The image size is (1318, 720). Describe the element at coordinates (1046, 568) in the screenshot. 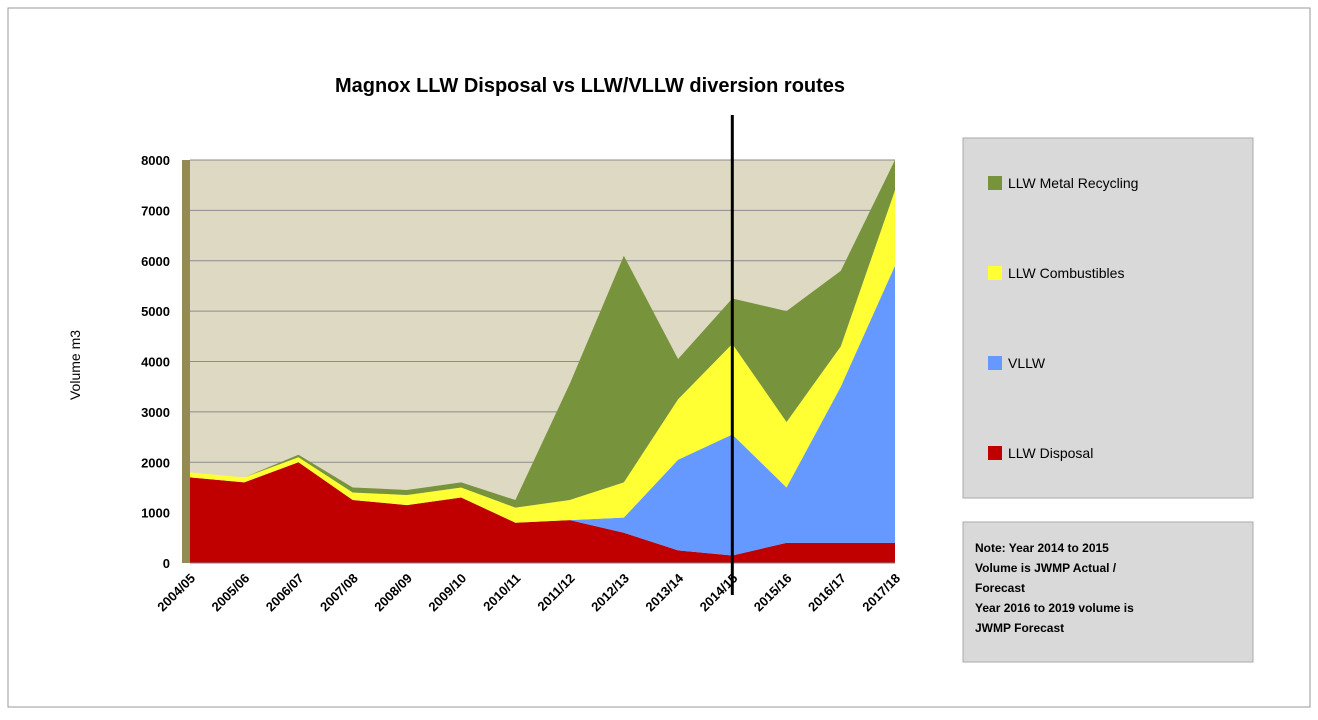

I see `note-line: Volume is JWMP Actual /` at that location.